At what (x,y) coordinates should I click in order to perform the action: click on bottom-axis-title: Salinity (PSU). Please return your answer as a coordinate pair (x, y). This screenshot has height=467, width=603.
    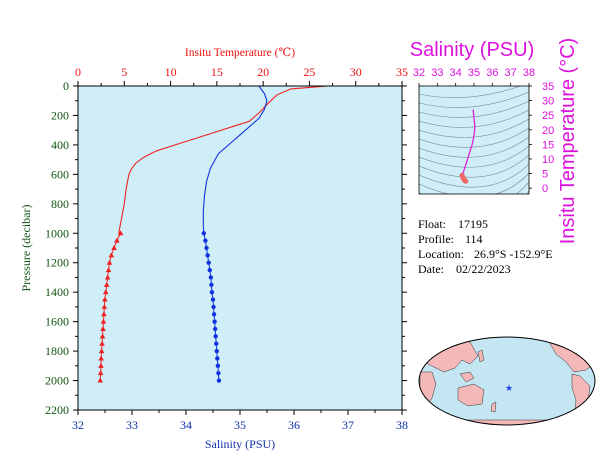
    Looking at the image, I should click on (240, 444).